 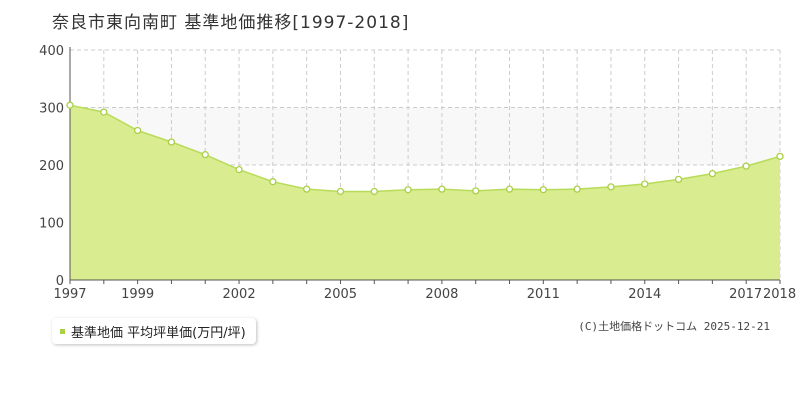 I want to click on y-tick-label-300: 300, so click(x=51, y=109).